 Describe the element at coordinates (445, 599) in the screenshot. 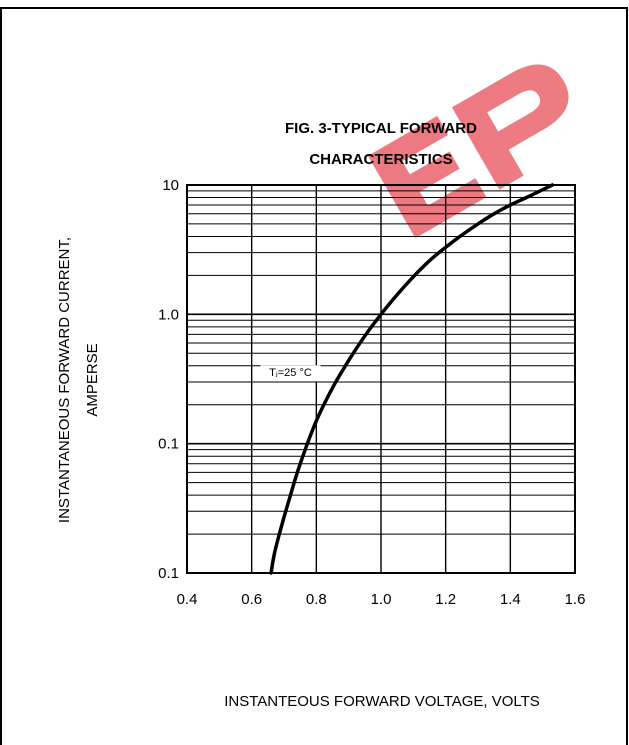

I see `x-tick-label: 1.2` at that location.